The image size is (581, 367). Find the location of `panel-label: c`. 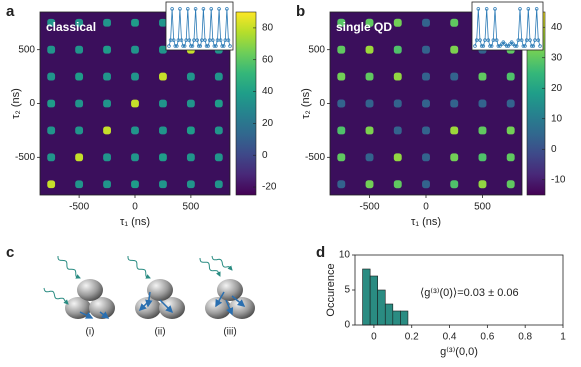

panel-label: c is located at coordinates (10, 252).